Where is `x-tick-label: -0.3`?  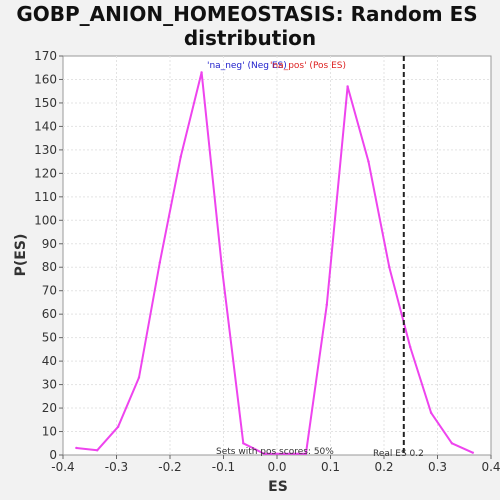 x-tick-label: -0.3 is located at coordinates (116, 467).